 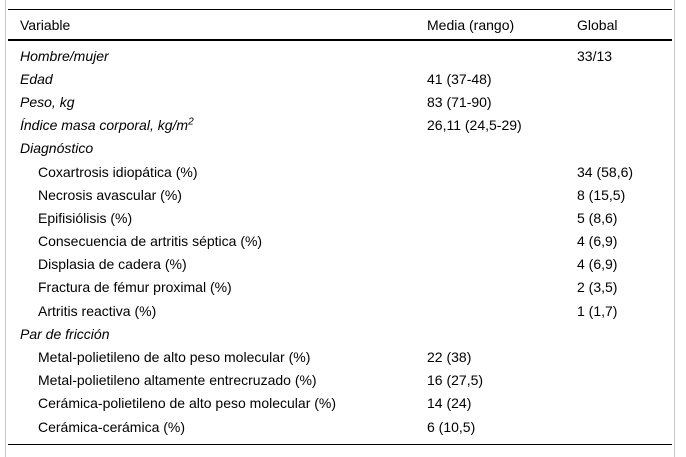 I want to click on media-cell: 26,11 (24,5-29), so click(x=474, y=125).